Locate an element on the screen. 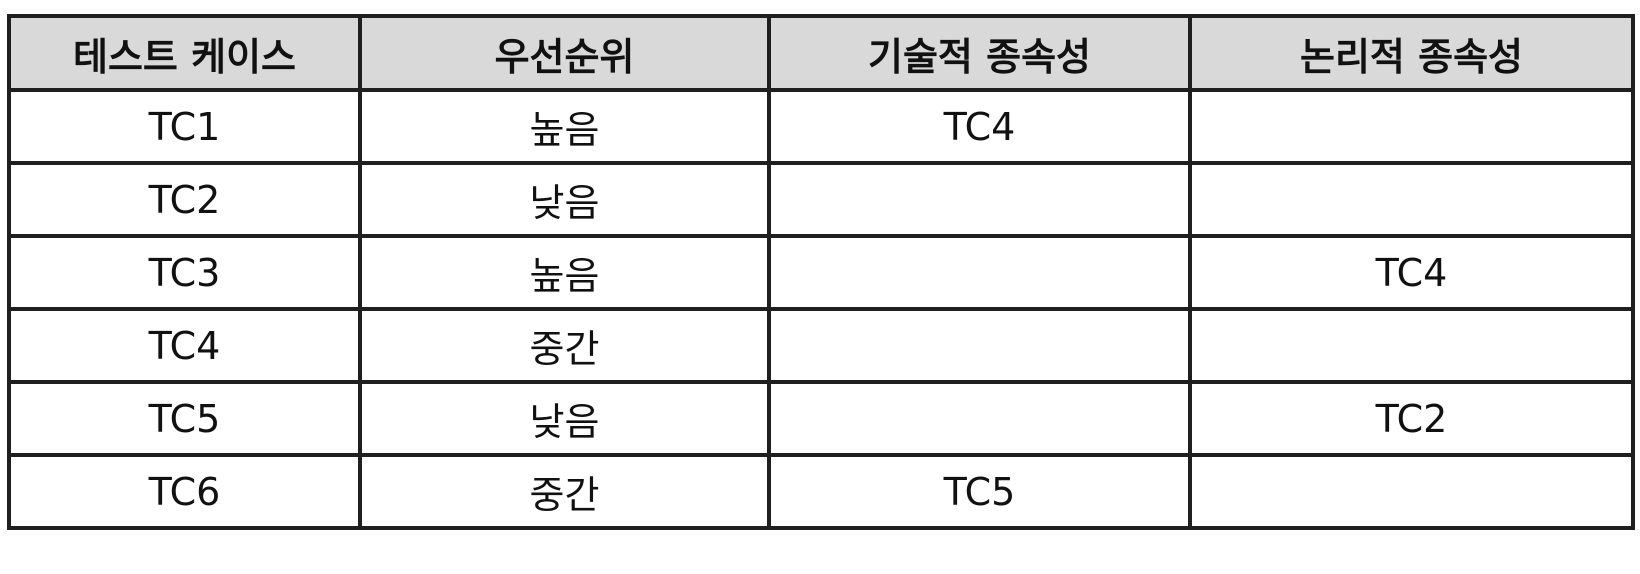  table-header: 테스트 케이스 우선순위 기술적 종속성 논리적 종속성 is located at coordinates (821, 53).